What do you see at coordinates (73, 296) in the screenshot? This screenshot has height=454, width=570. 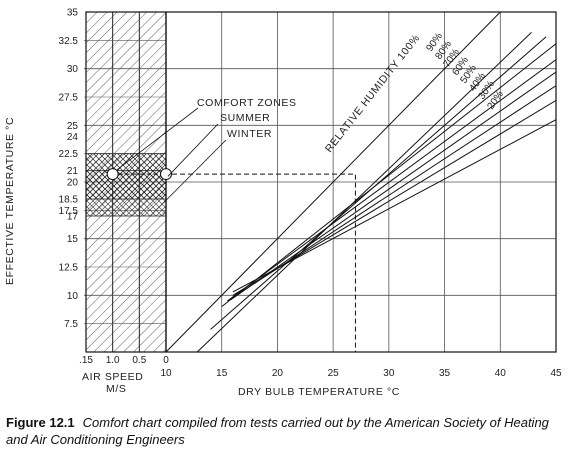 I see `y-tick-label: 10` at bounding box center [73, 296].